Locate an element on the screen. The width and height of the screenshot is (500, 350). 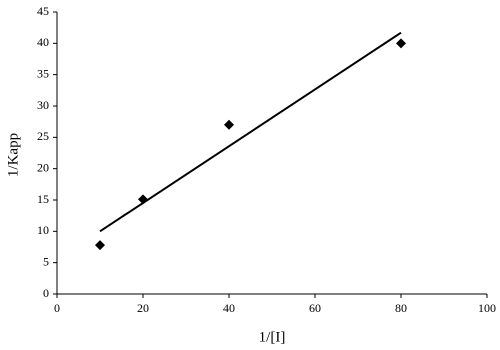
x-axis-label: 1/[I] is located at coordinates (272, 337).